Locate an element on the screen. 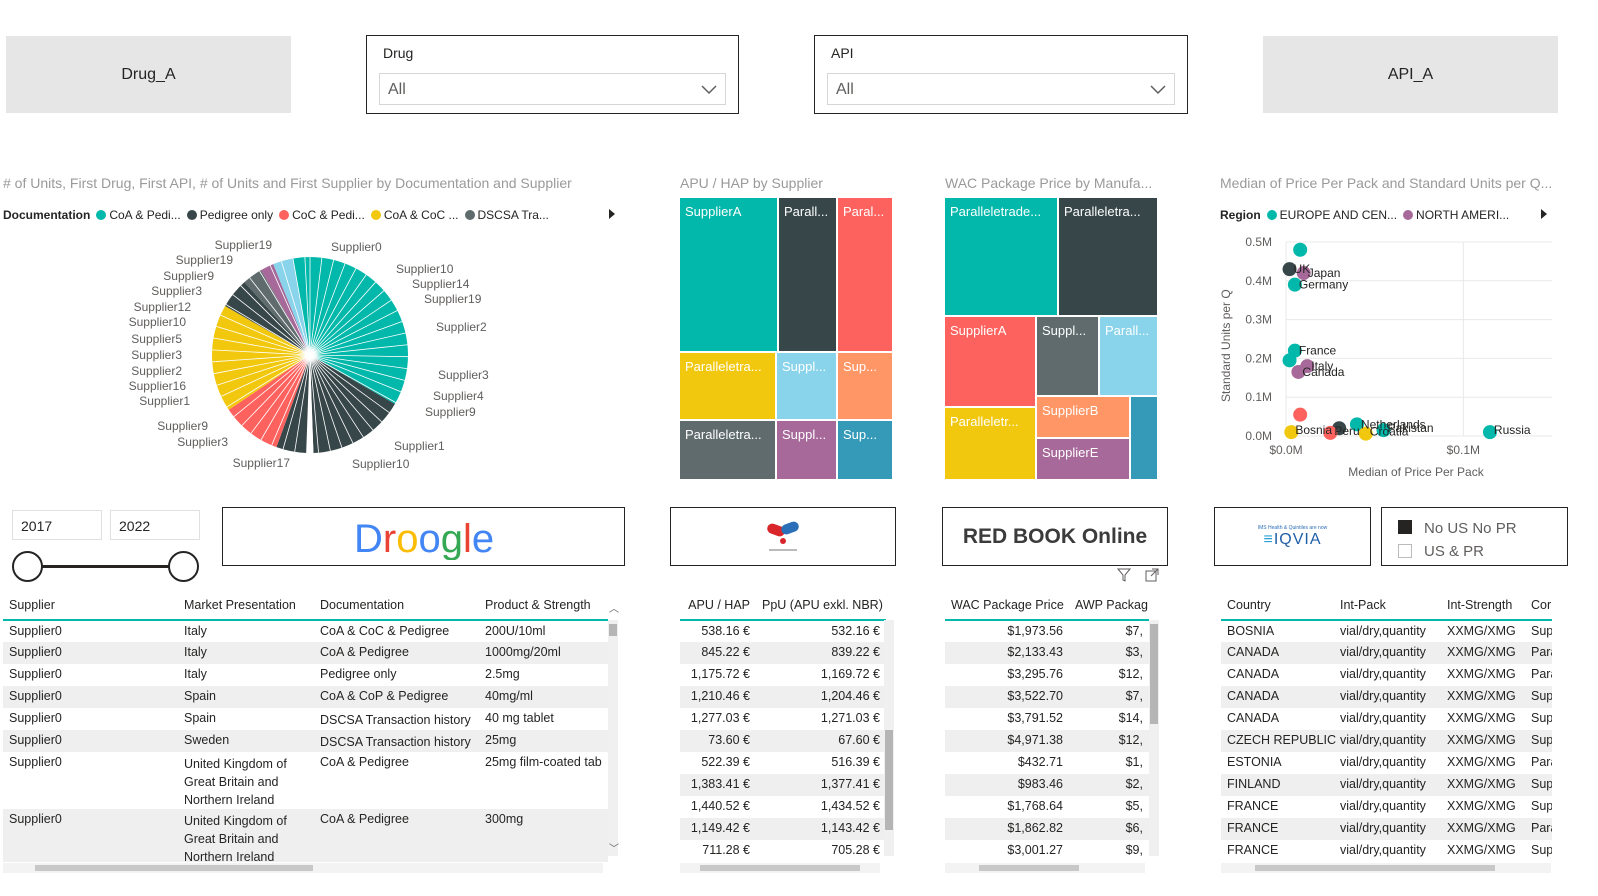 The image size is (1598, 896). drug-slicer: Drug All is located at coordinates (552, 74).